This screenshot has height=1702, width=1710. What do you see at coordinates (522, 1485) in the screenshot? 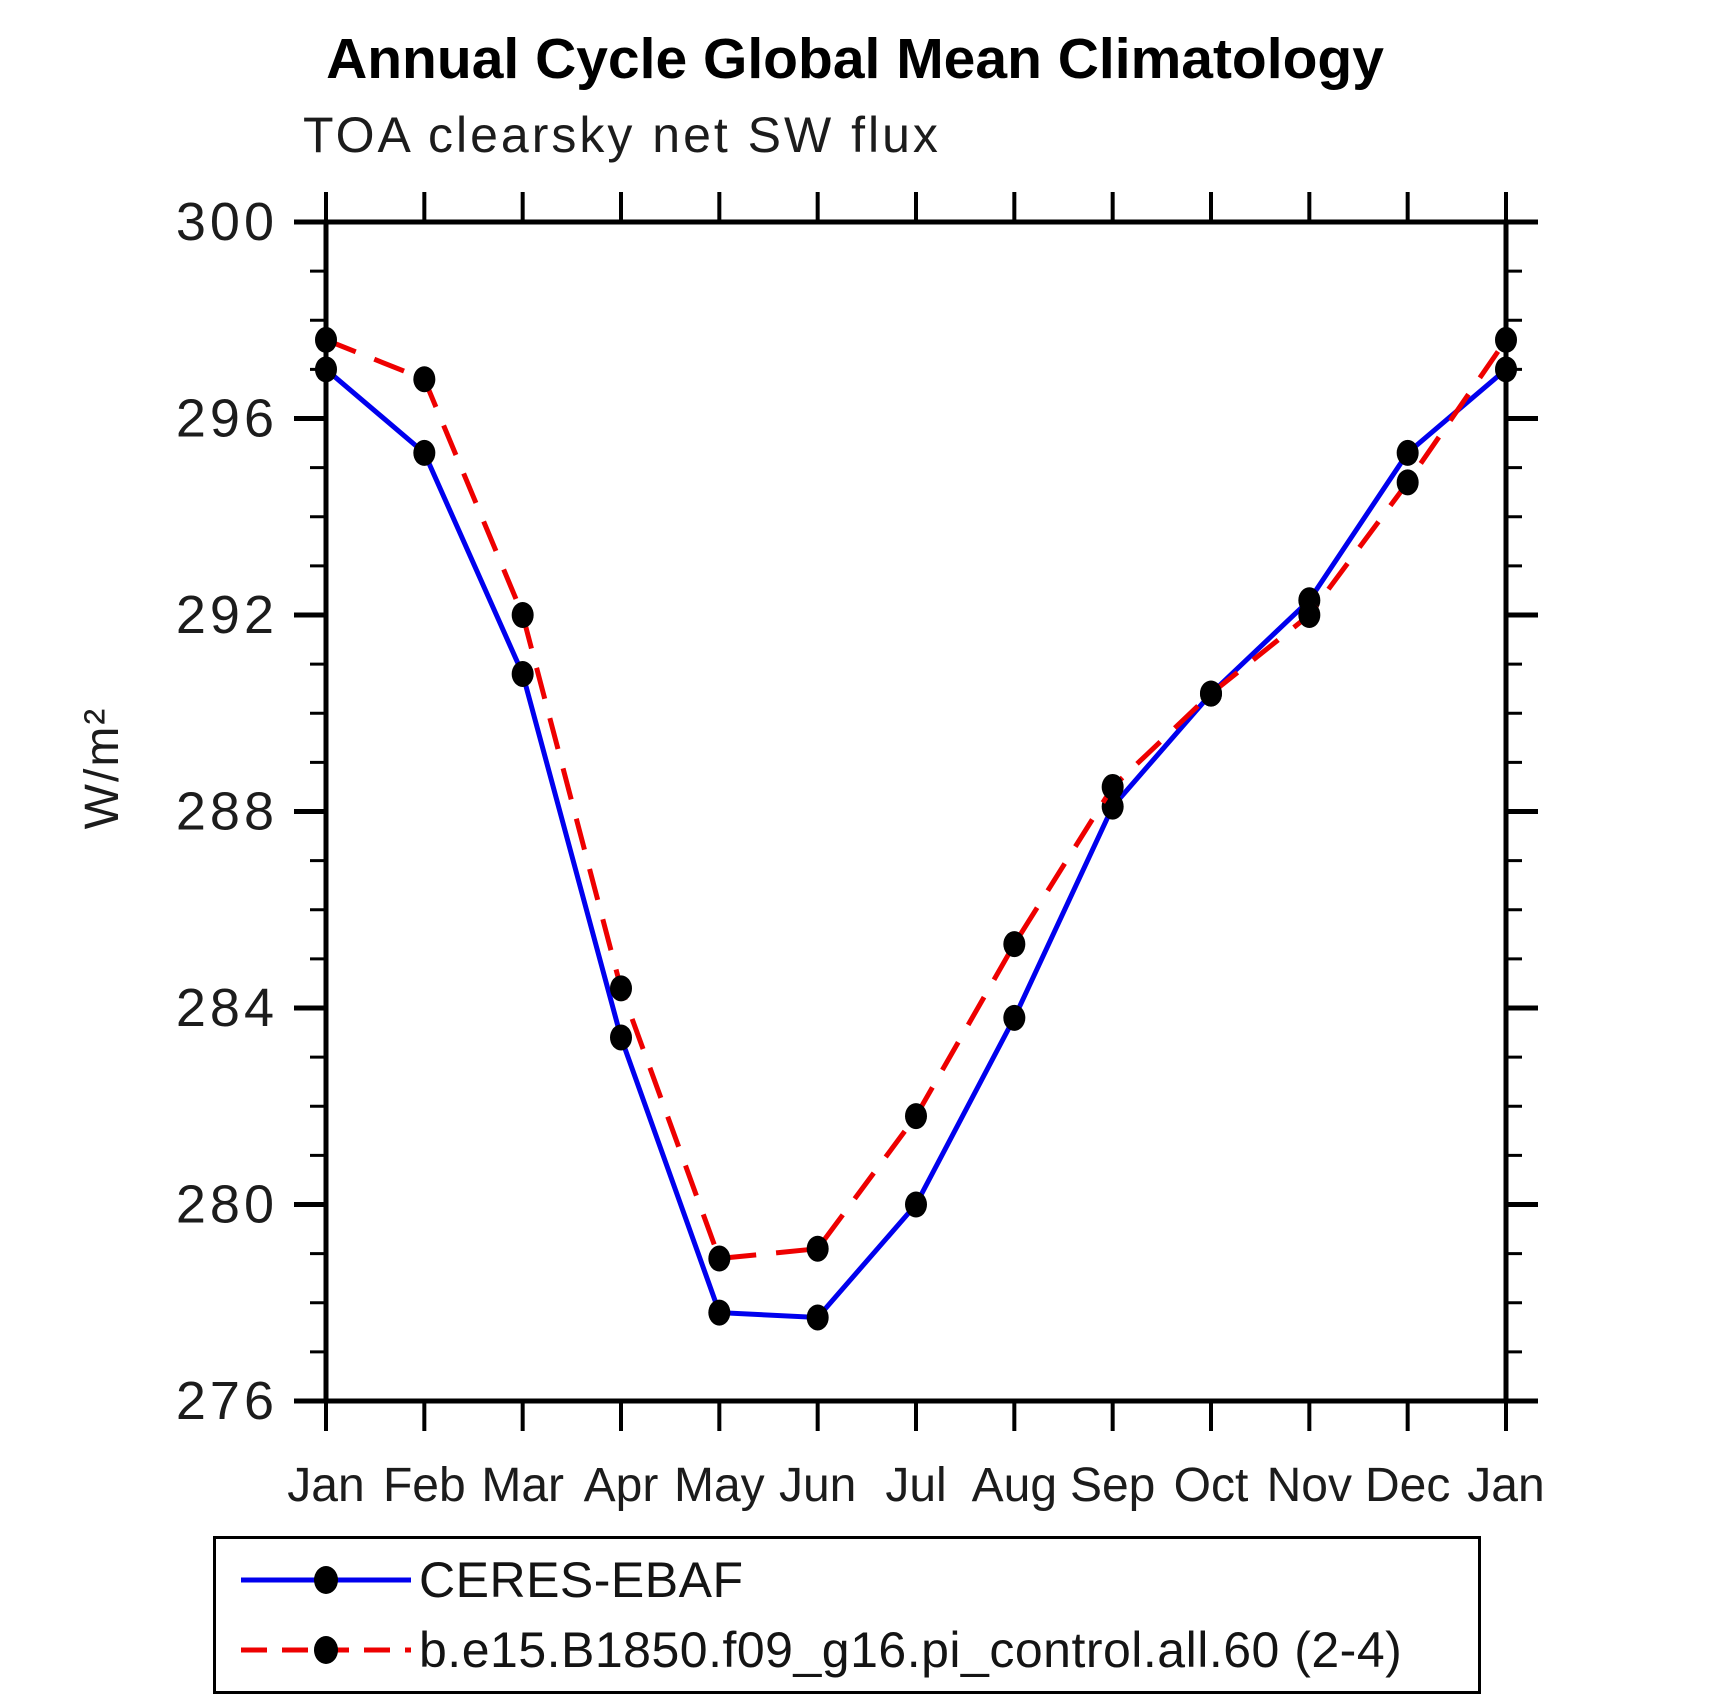
I see `x-tick-label: Mar` at bounding box center [522, 1485].